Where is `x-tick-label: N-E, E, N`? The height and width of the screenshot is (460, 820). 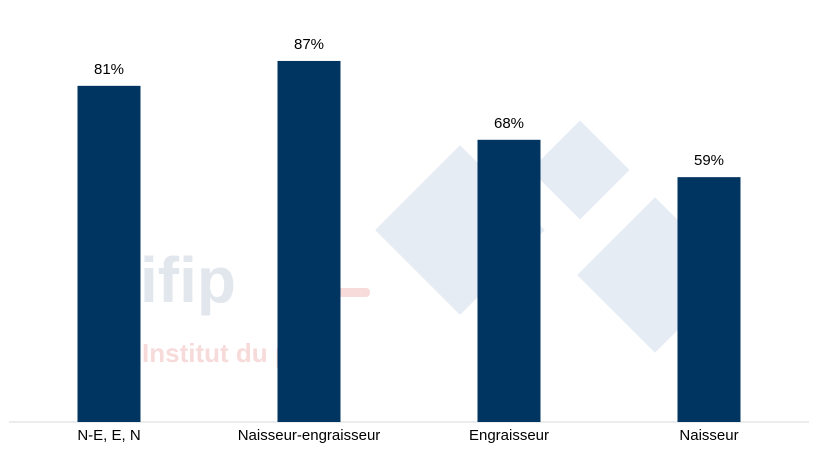 x-tick-label: N-E, E, N is located at coordinates (108, 435).